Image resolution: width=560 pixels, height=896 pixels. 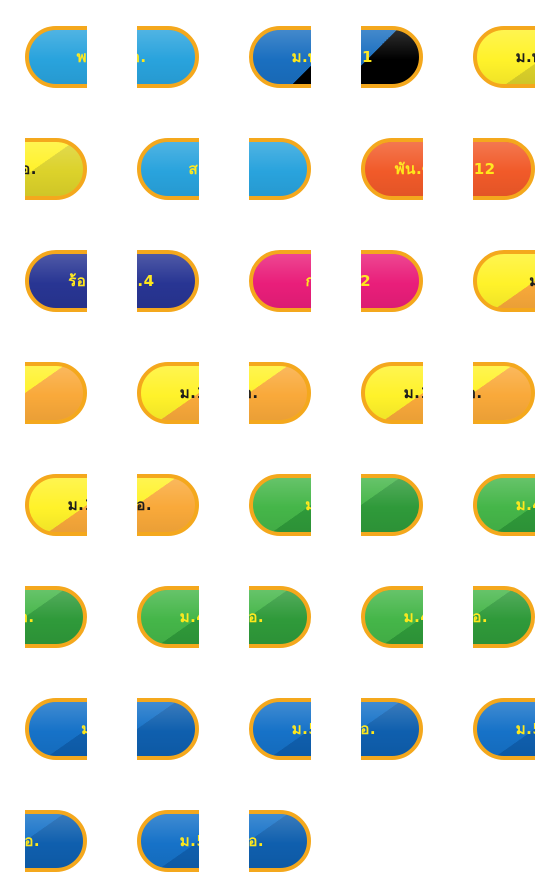 What do you see at coordinates (504, 393) in the screenshot?
I see `sticker-tile: .3 รอ.` at bounding box center [504, 393].